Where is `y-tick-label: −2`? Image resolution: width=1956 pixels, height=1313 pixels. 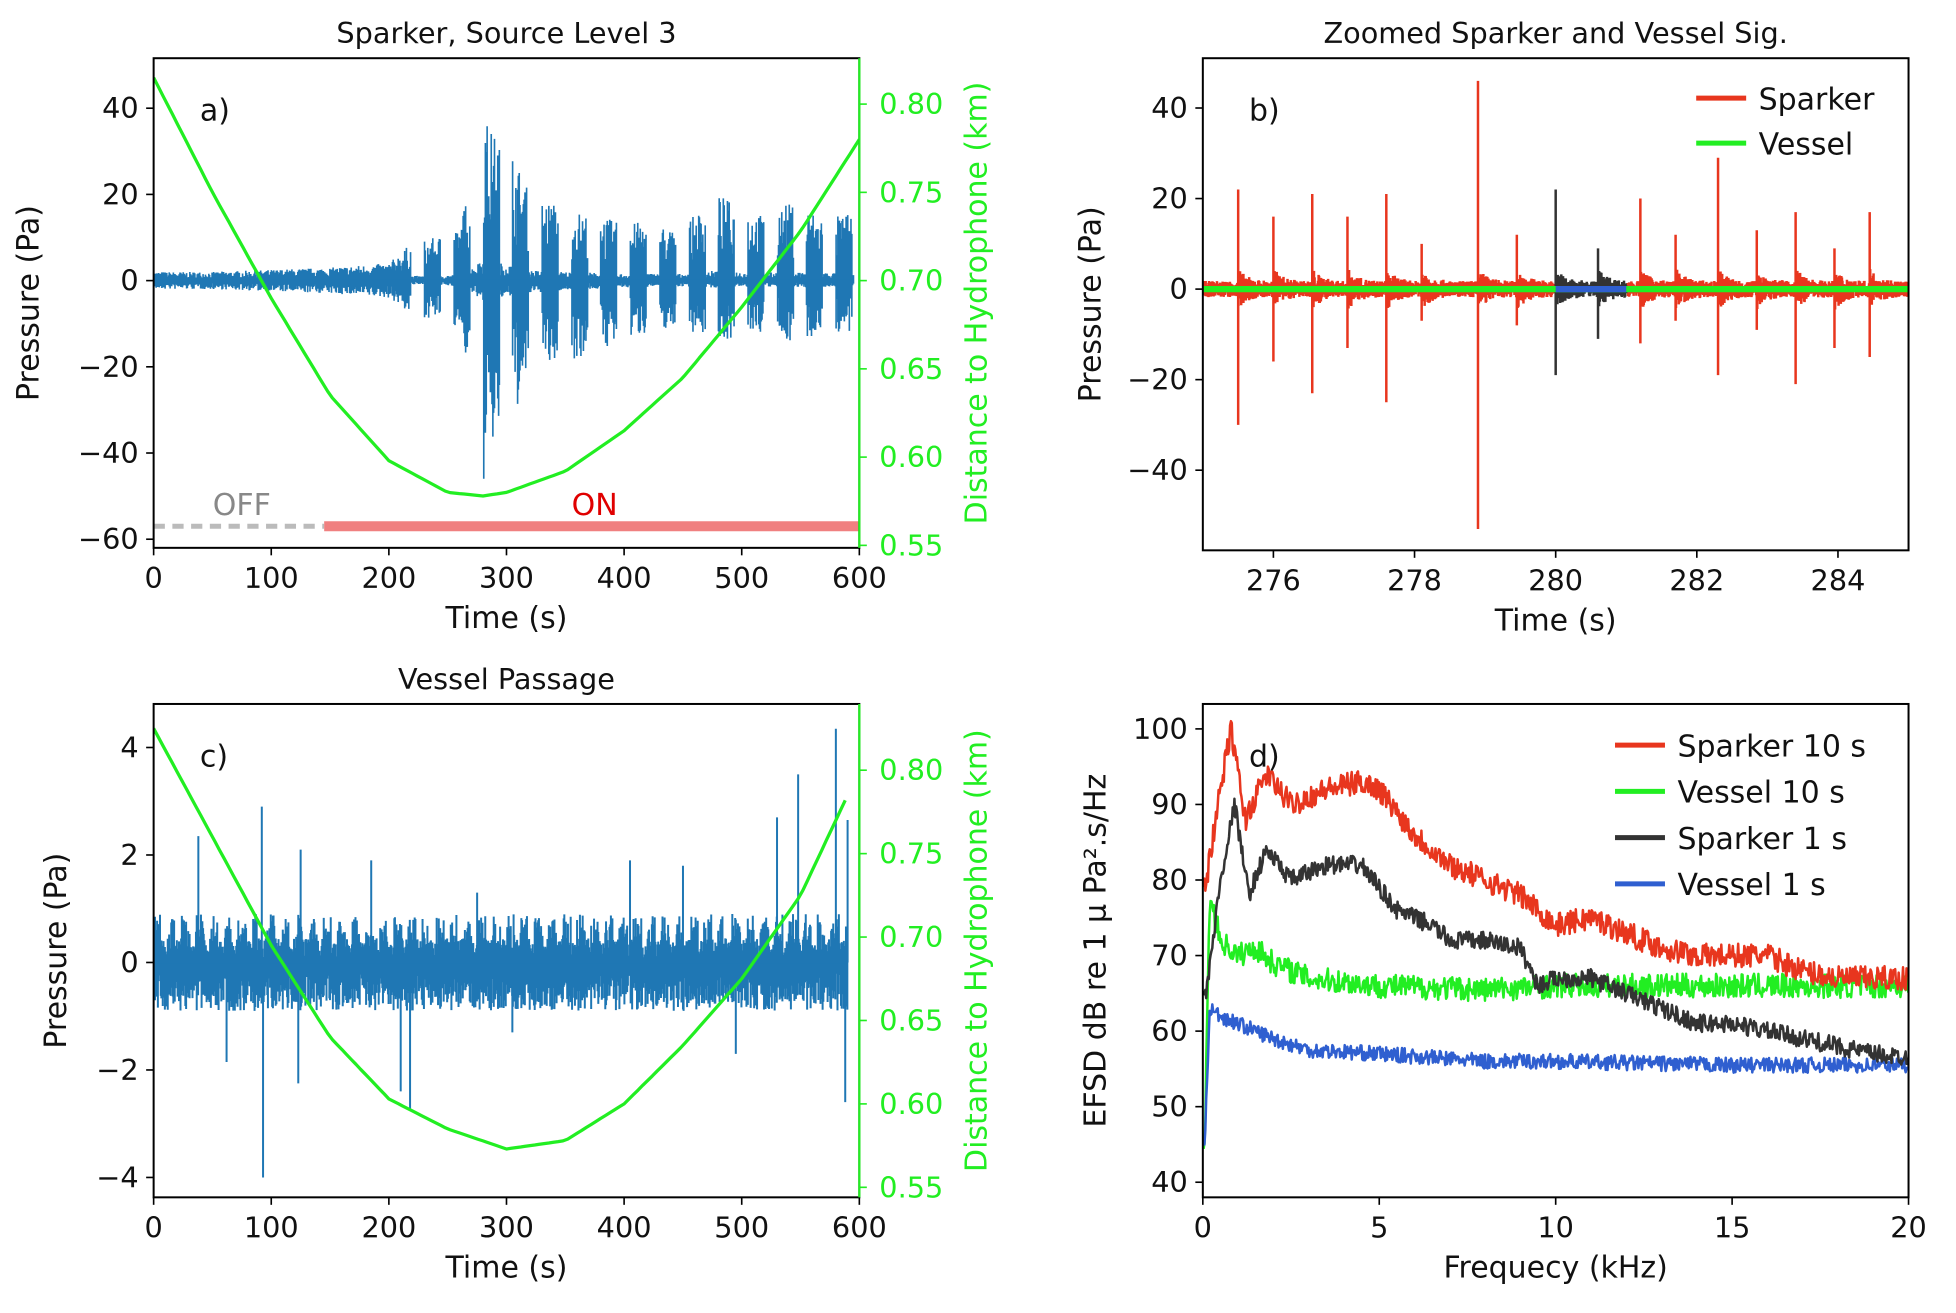
y-tick-label: −2 is located at coordinates (117, 1070).